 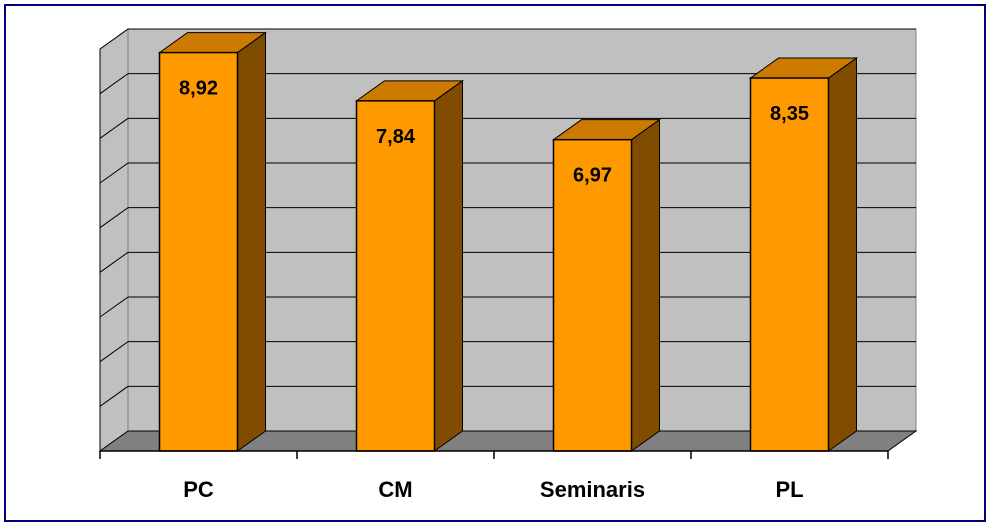 What do you see at coordinates (395, 489) in the screenshot?
I see `x-tick-label: CM` at bounding box center [395, 489].